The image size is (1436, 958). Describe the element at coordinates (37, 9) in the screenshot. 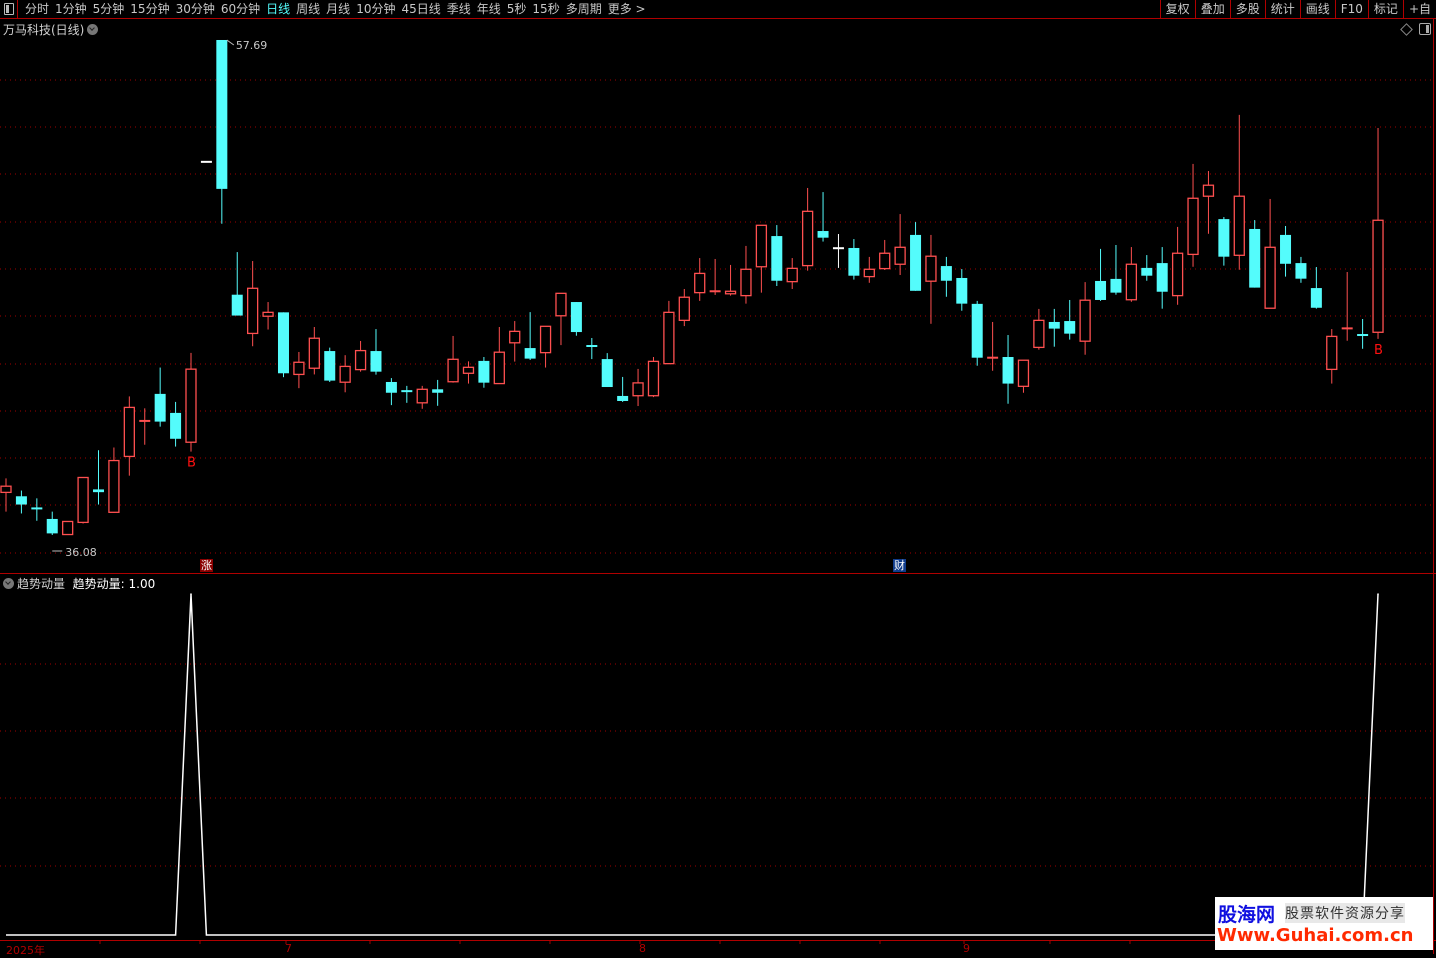

I see `period-tab: 分时` at that location.